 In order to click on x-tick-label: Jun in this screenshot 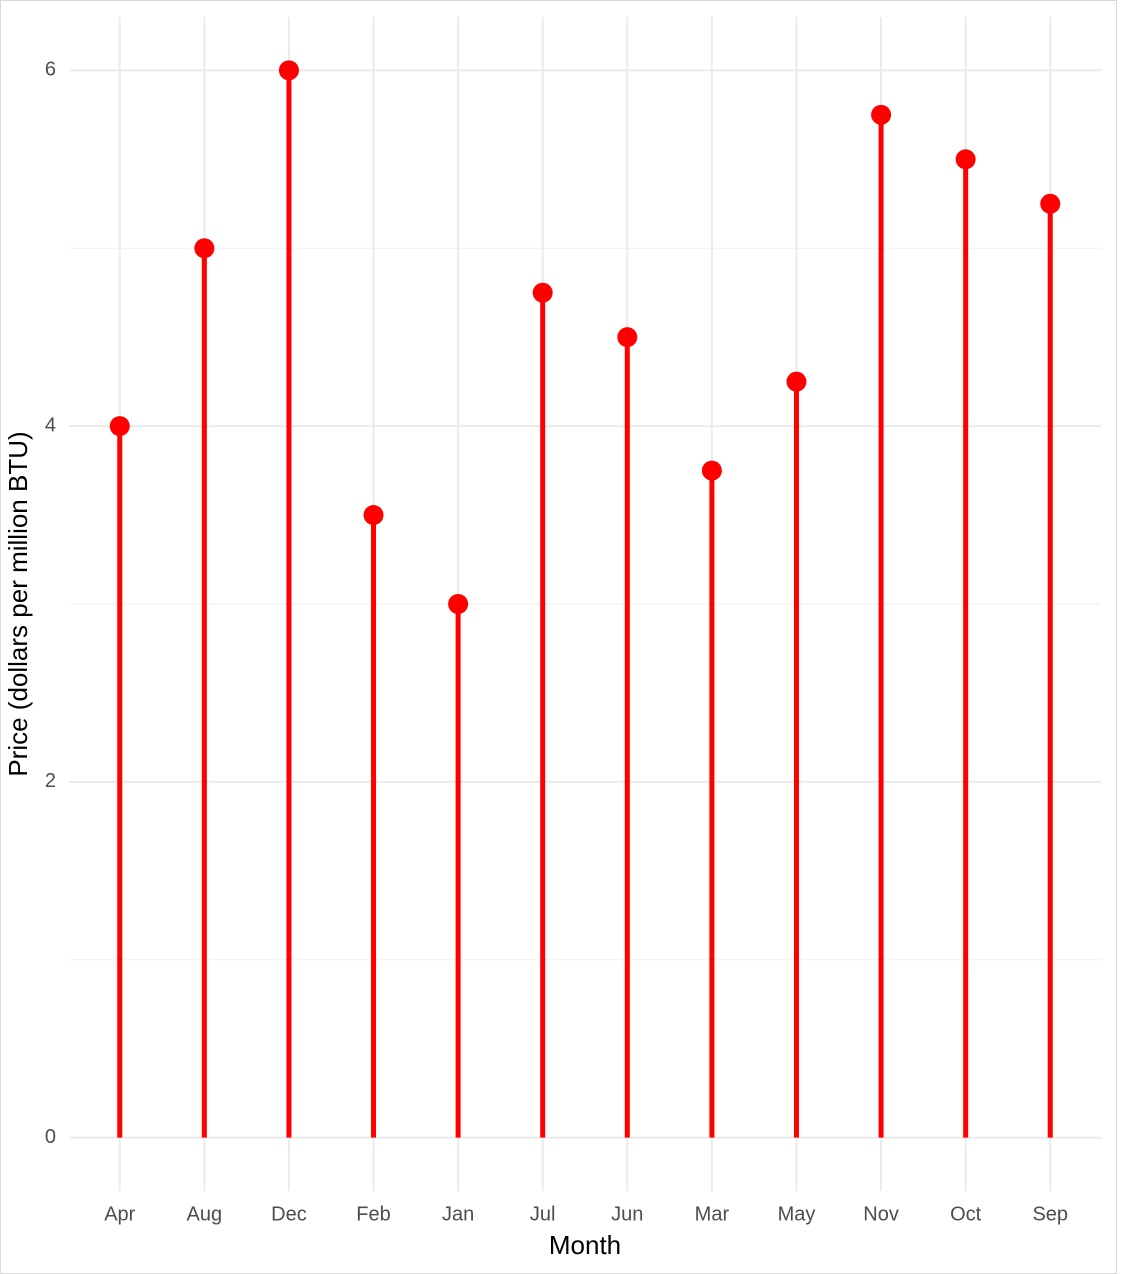, I will do `click(627, 1214)`.